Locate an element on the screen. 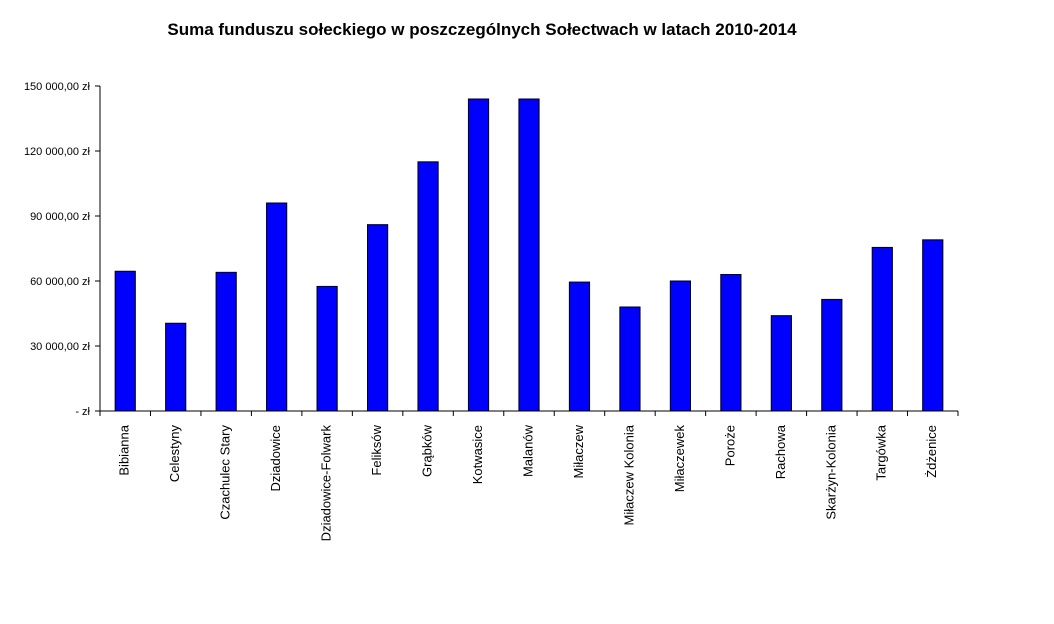 The width and height of the screenshot is (1054, 624). y-tick-label: 150 000,00 zł is located at coordinates (57, 87).